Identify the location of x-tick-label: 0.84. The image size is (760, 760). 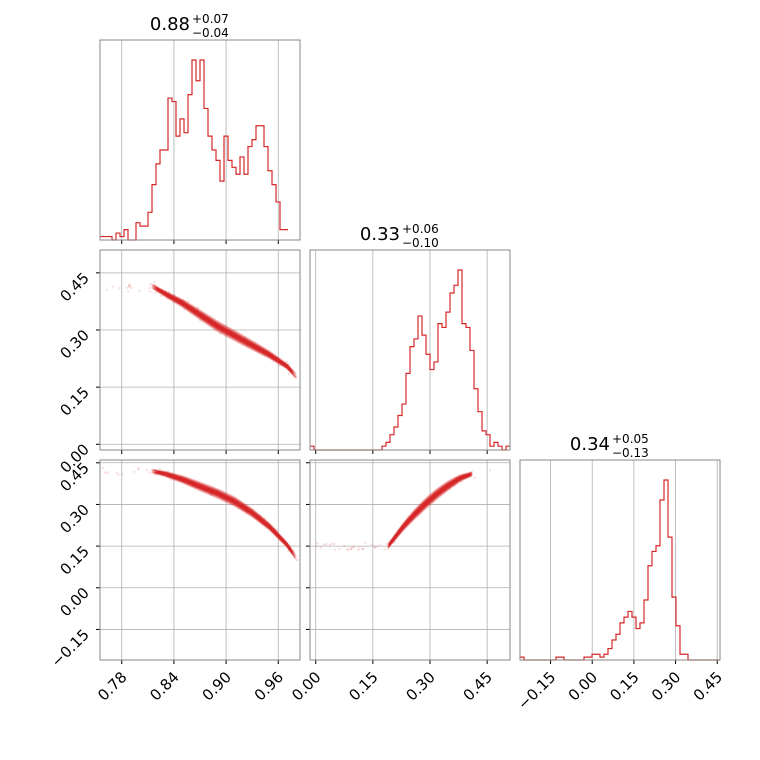
(164, 686).